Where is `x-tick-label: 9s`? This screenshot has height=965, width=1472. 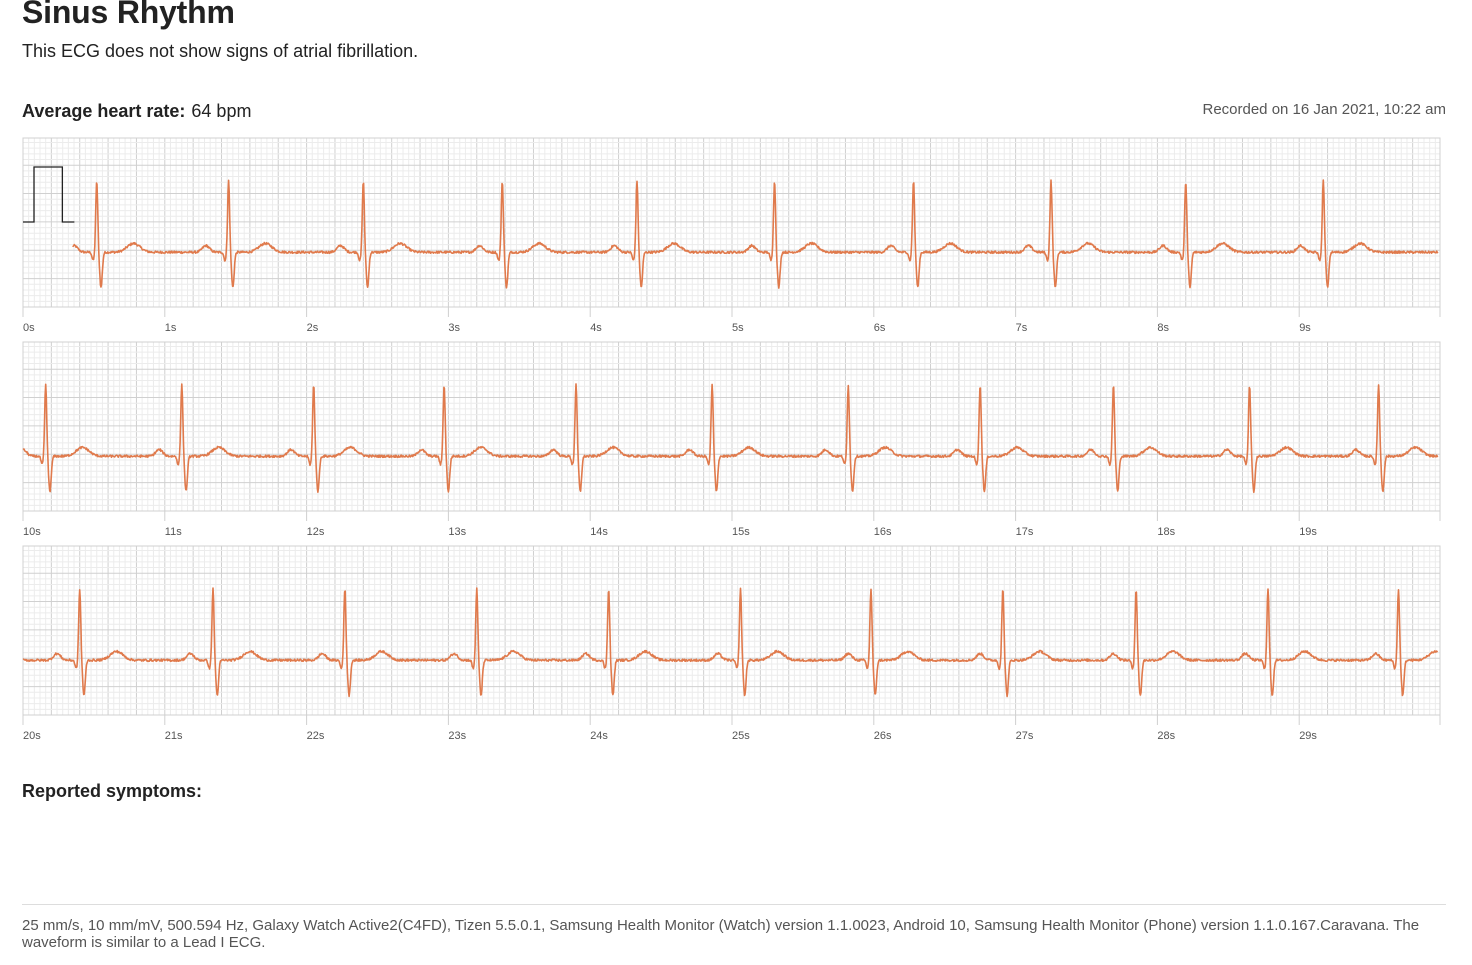 x-tick-label: 9s is located at coordinates (1305, 327).